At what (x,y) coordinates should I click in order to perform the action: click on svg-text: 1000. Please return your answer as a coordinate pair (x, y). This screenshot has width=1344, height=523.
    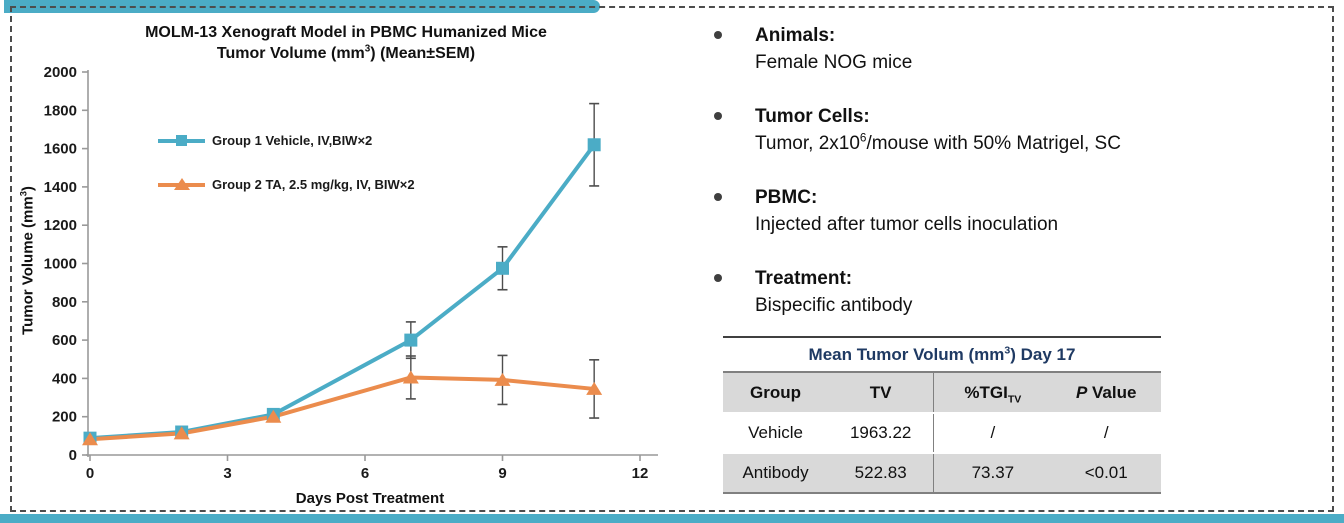
    Looking at the image, I should click on (60, 264).